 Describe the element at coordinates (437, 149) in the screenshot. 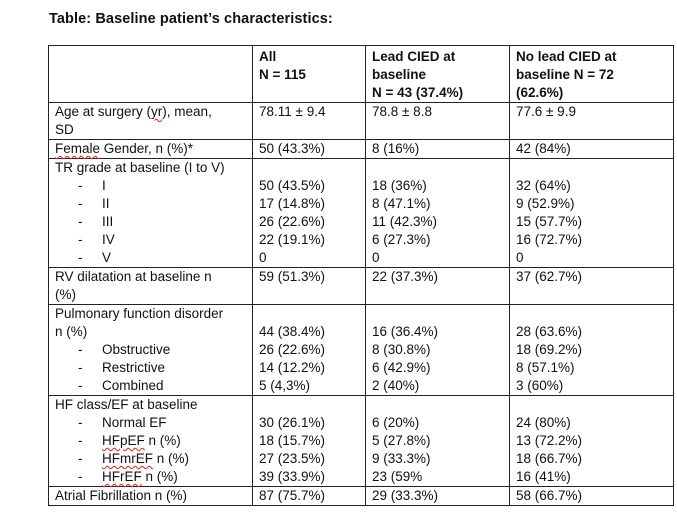

I see `female-lead: 8 (16%)` at that location.